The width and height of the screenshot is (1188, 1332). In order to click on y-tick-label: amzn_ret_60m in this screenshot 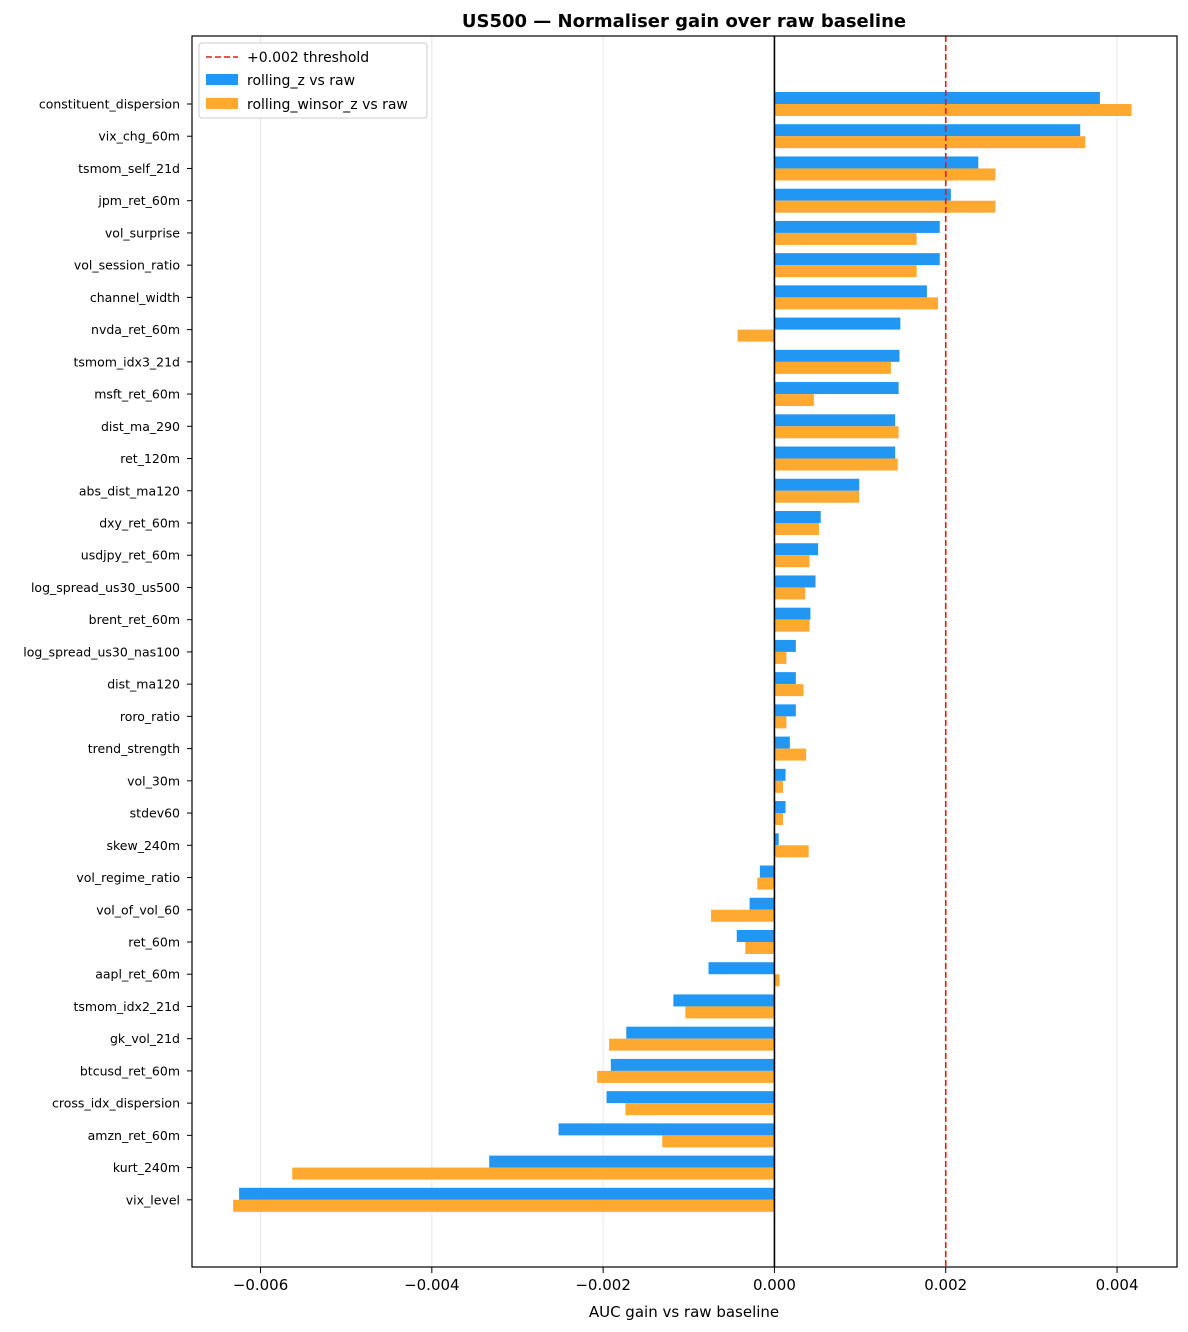, I will do `click(134, 1135)`.